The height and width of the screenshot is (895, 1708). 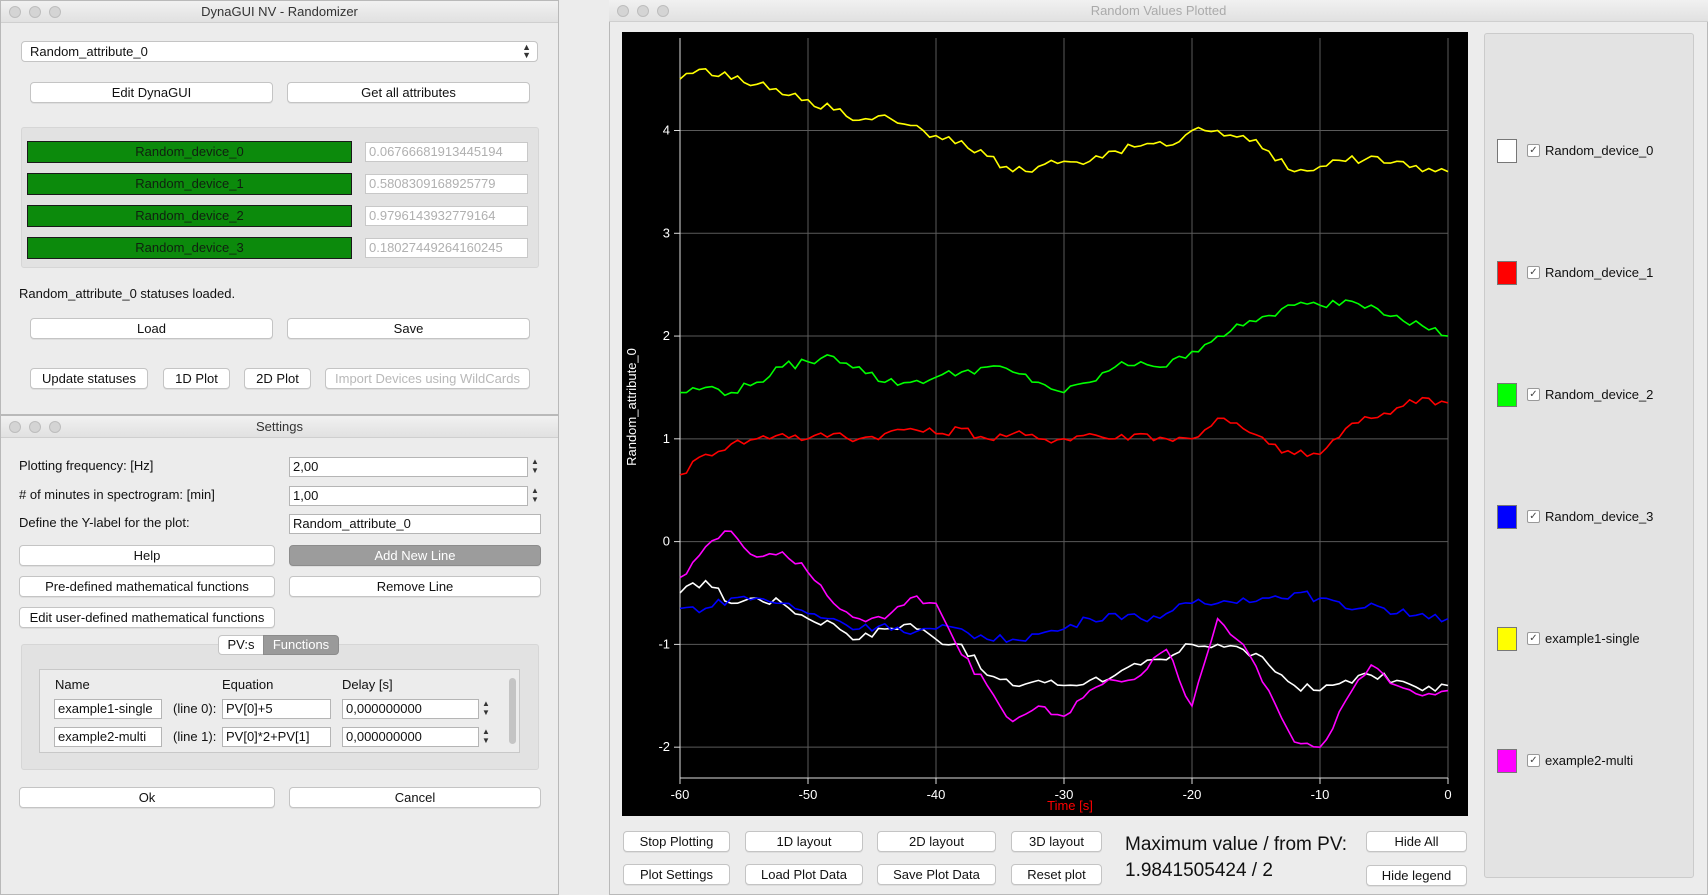 I want to click on hide-legend-button: Hide legend, so click(x=1416, y=875).